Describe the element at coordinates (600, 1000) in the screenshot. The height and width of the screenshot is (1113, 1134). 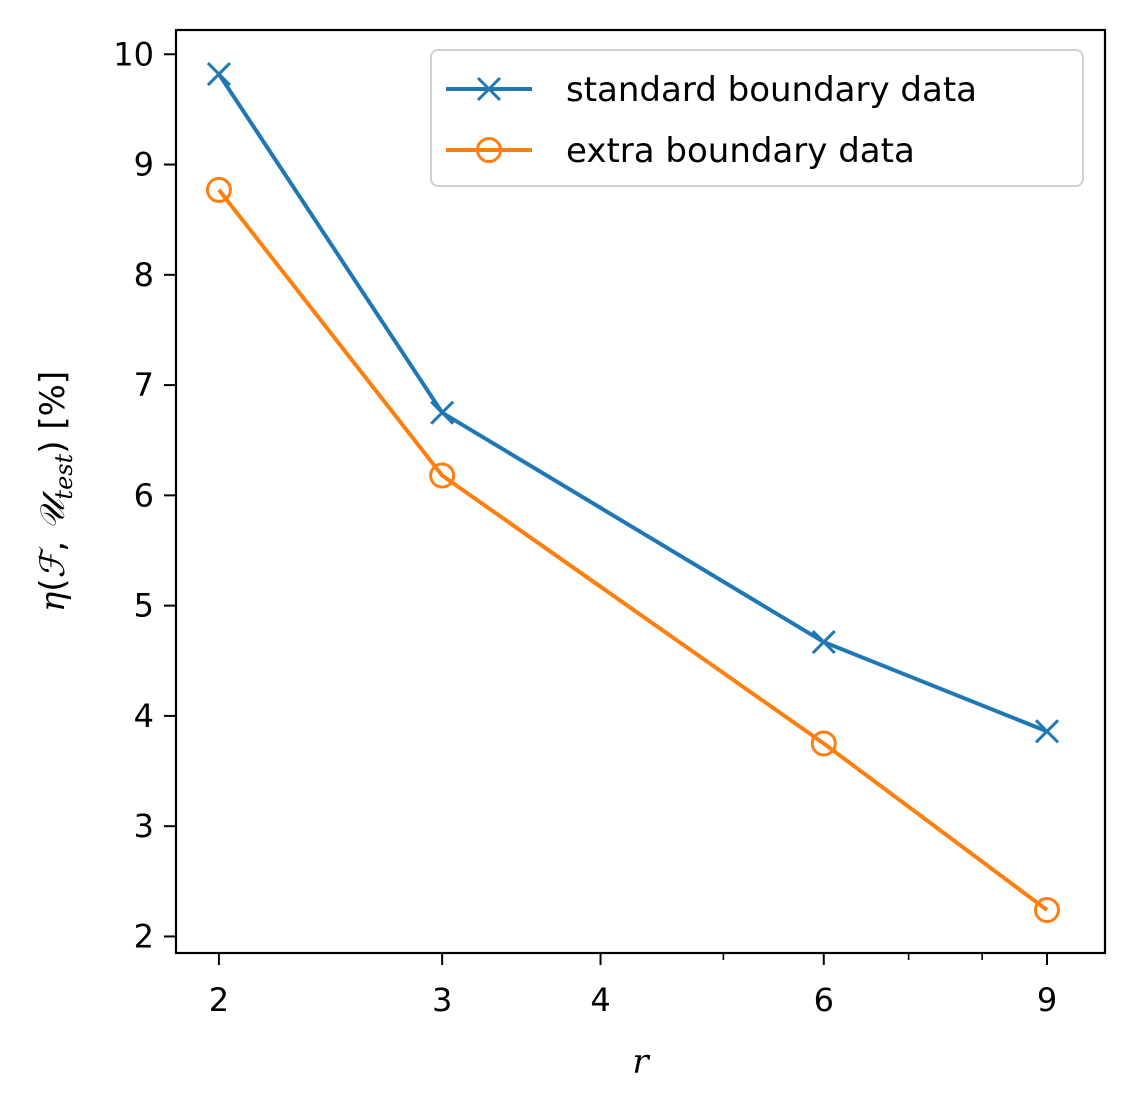
I see `x-tick-label: 4` at that location.